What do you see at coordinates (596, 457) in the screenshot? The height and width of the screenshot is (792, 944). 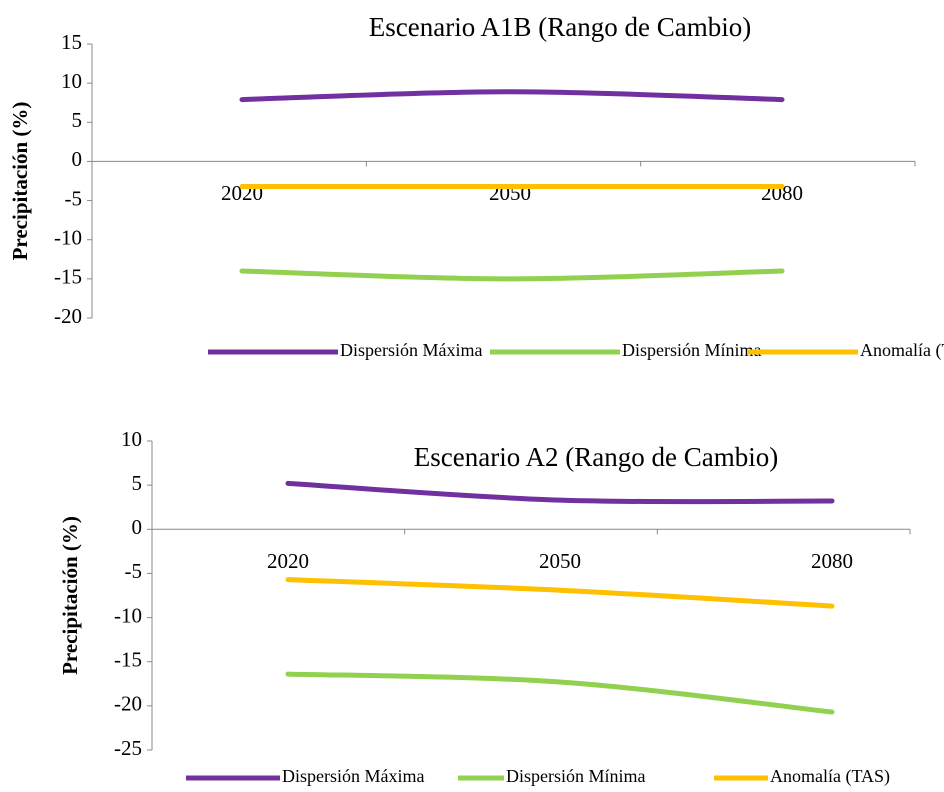 I see `chart-title: Escenario A2 (Rango de Cambio)` at bounding box center [596, 457].